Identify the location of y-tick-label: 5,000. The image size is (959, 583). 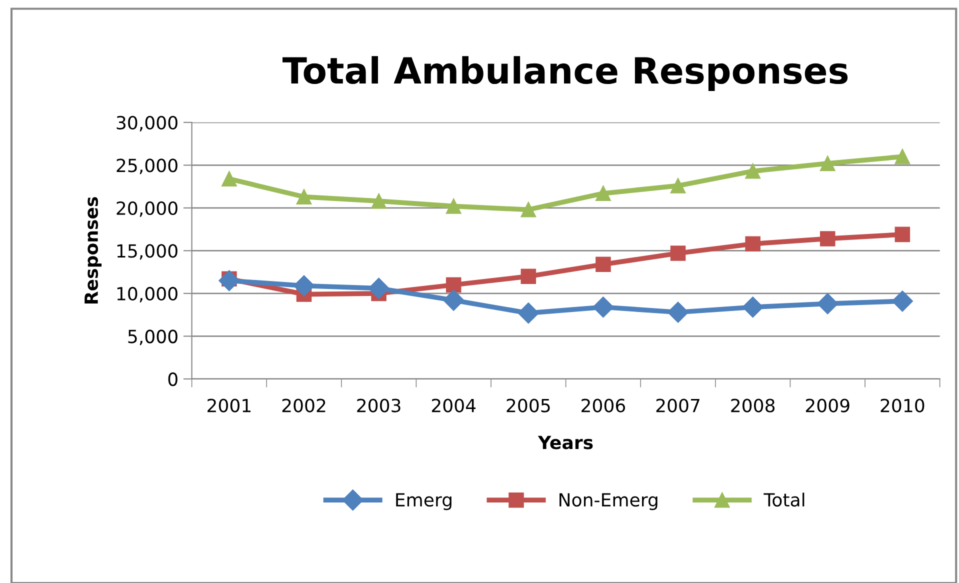
(153, 338).